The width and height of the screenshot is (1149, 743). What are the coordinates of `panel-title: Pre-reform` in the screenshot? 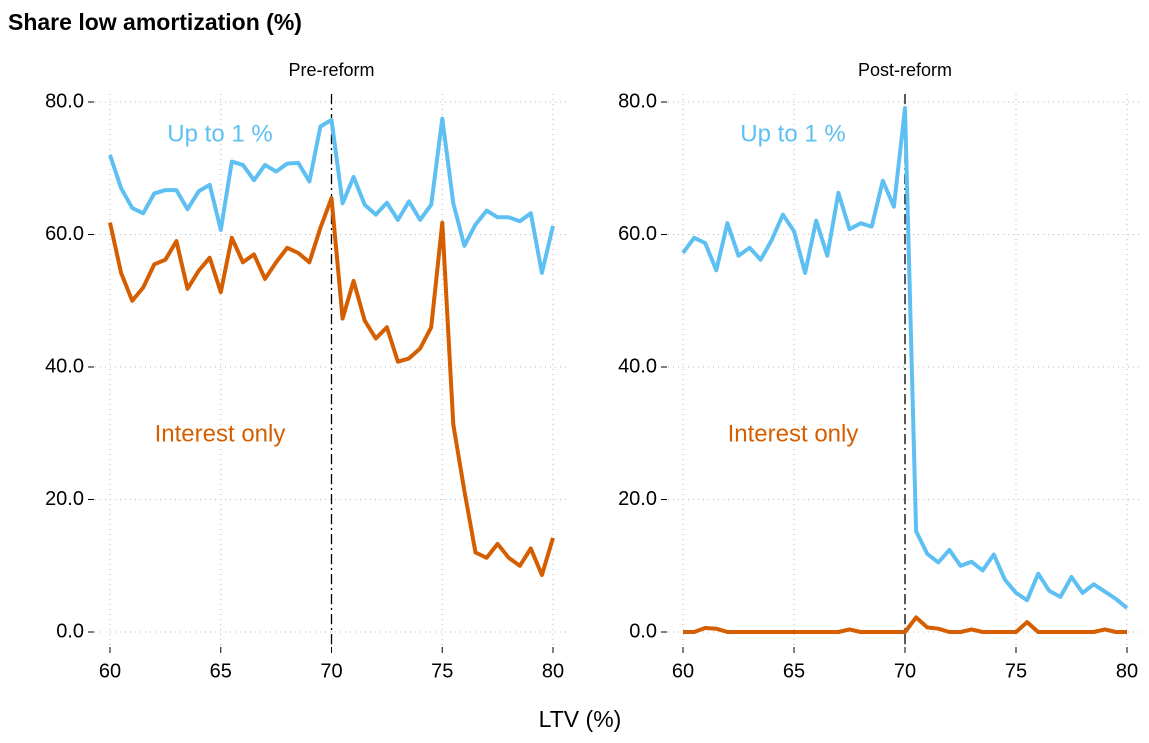 It's located at (331, 70).